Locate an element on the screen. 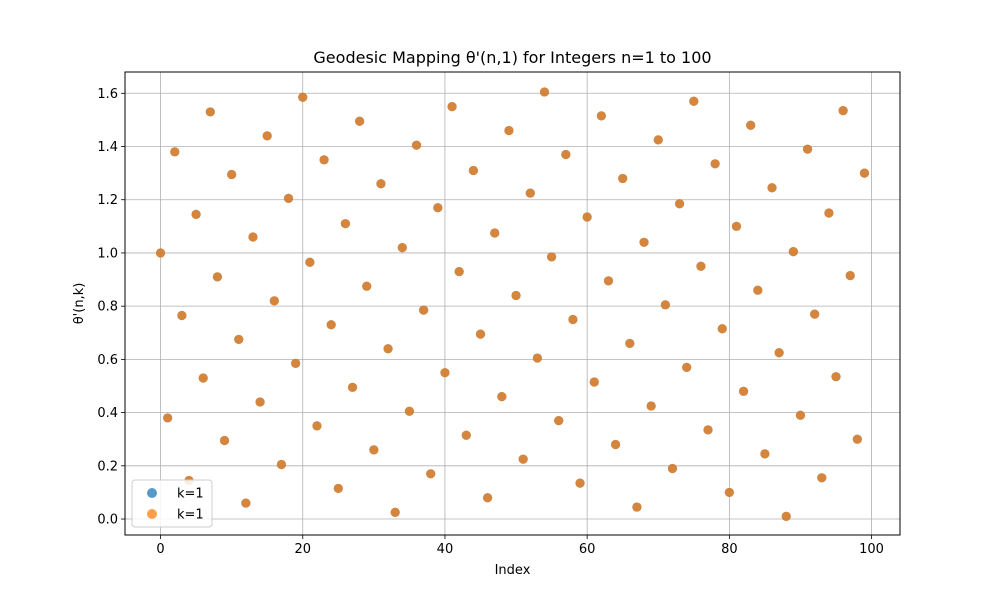 This screenshot has width=1000, height=600. y-axis-label: θ'(n,k) is located at coordinates (79, 304).